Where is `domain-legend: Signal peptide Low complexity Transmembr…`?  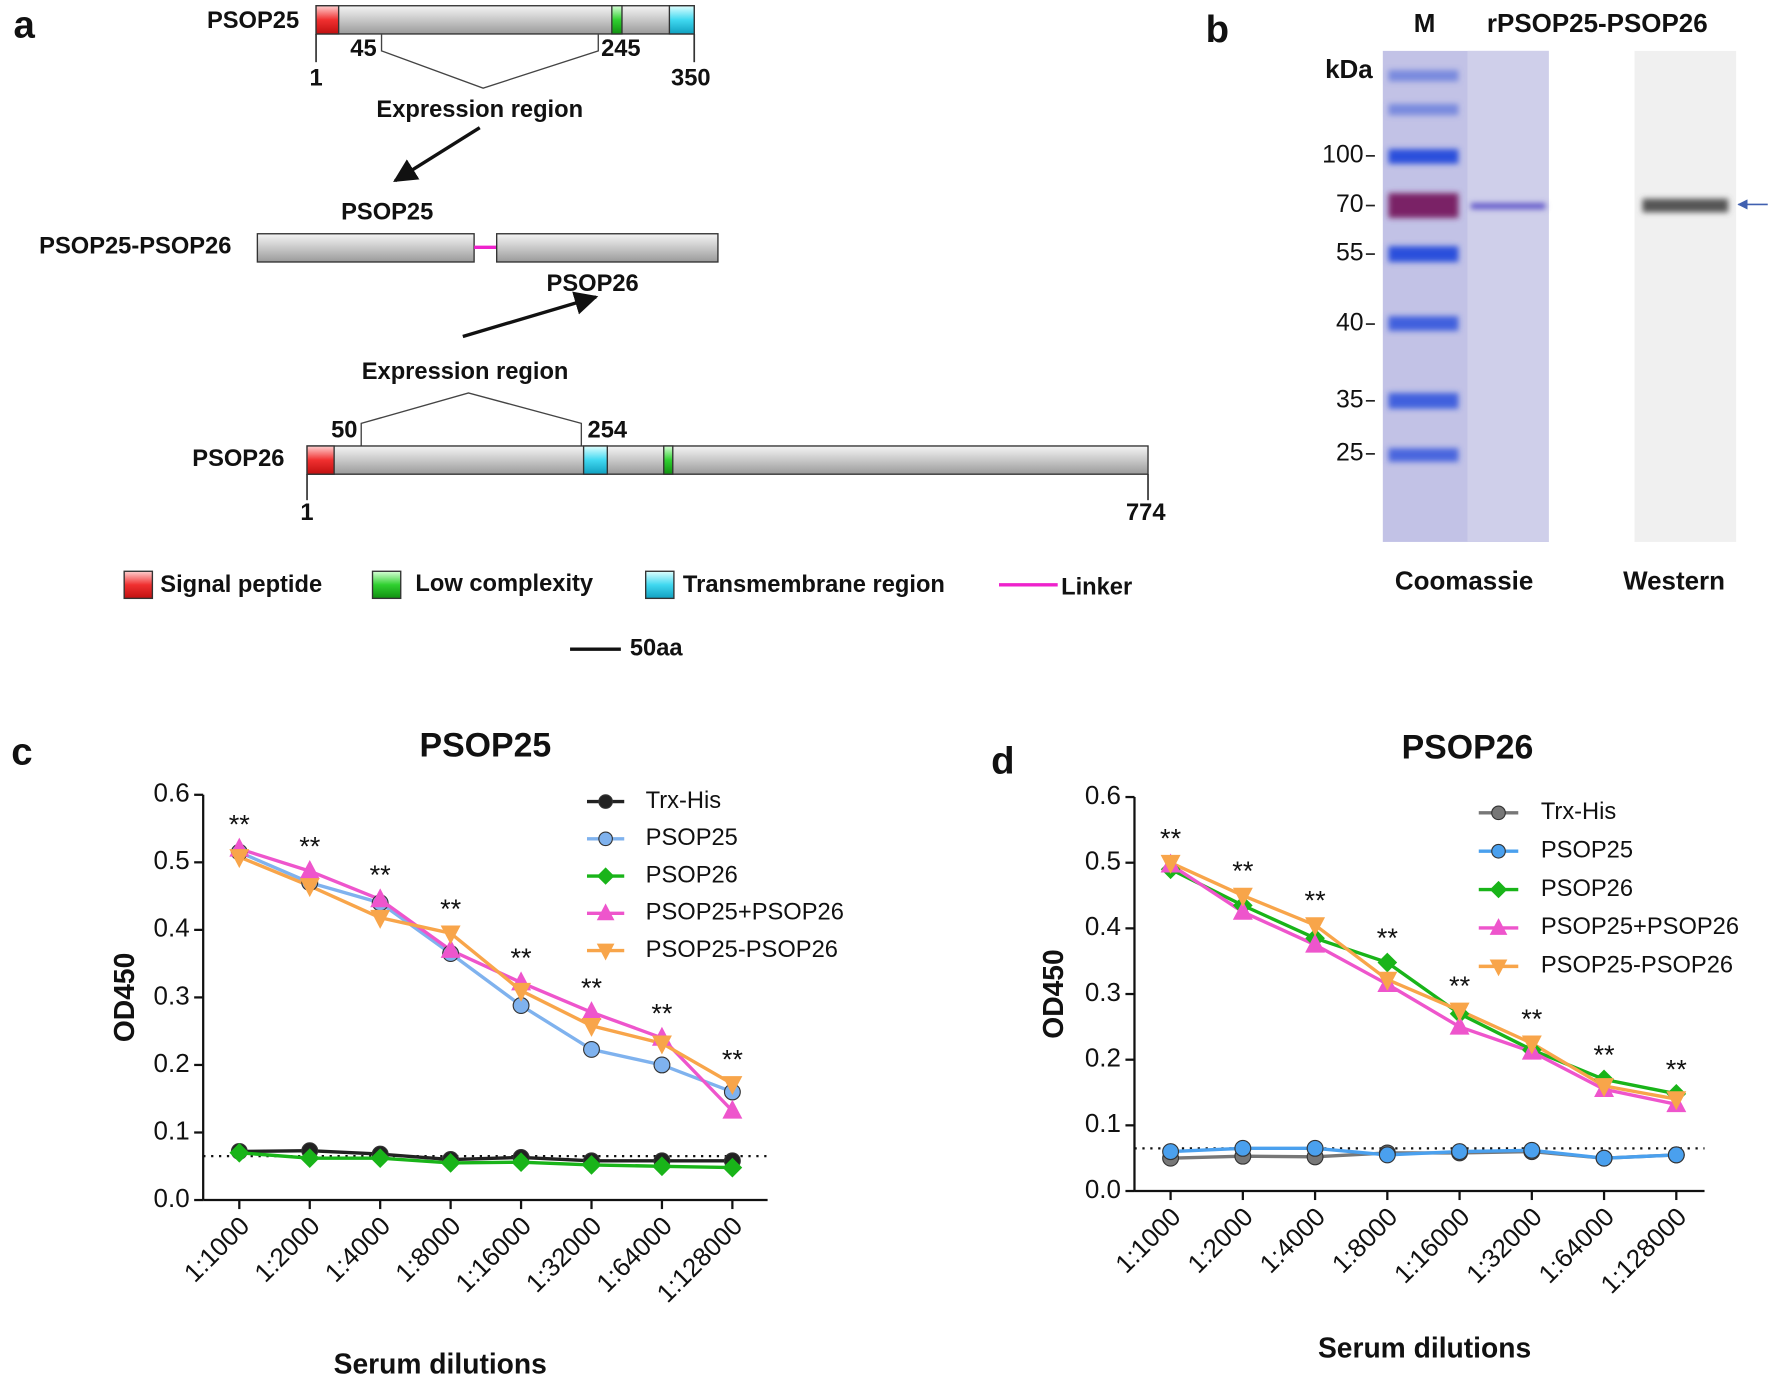
domain-legend: Signal peptide Low complexity Transmembr… is located at coordinates (627, 615).